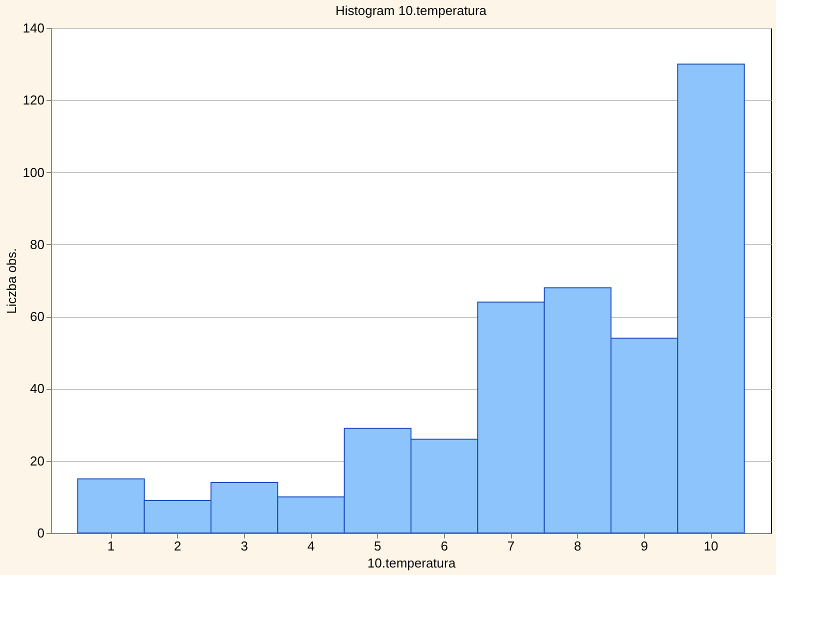 The image size is (814, 619). Describe the element at coordinates (37, 244) in the screenshot. I see `y-tick-label: 80` at that location.